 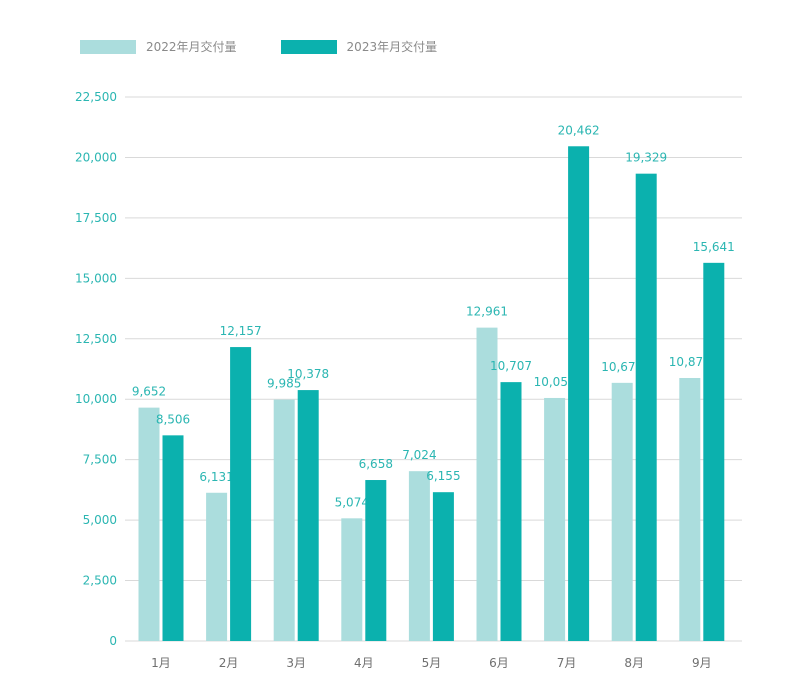 What do you see at coordinates (161, 663) in the screenshot?
I see `x-tick-label: 1月` at bounding box center [161, 663].